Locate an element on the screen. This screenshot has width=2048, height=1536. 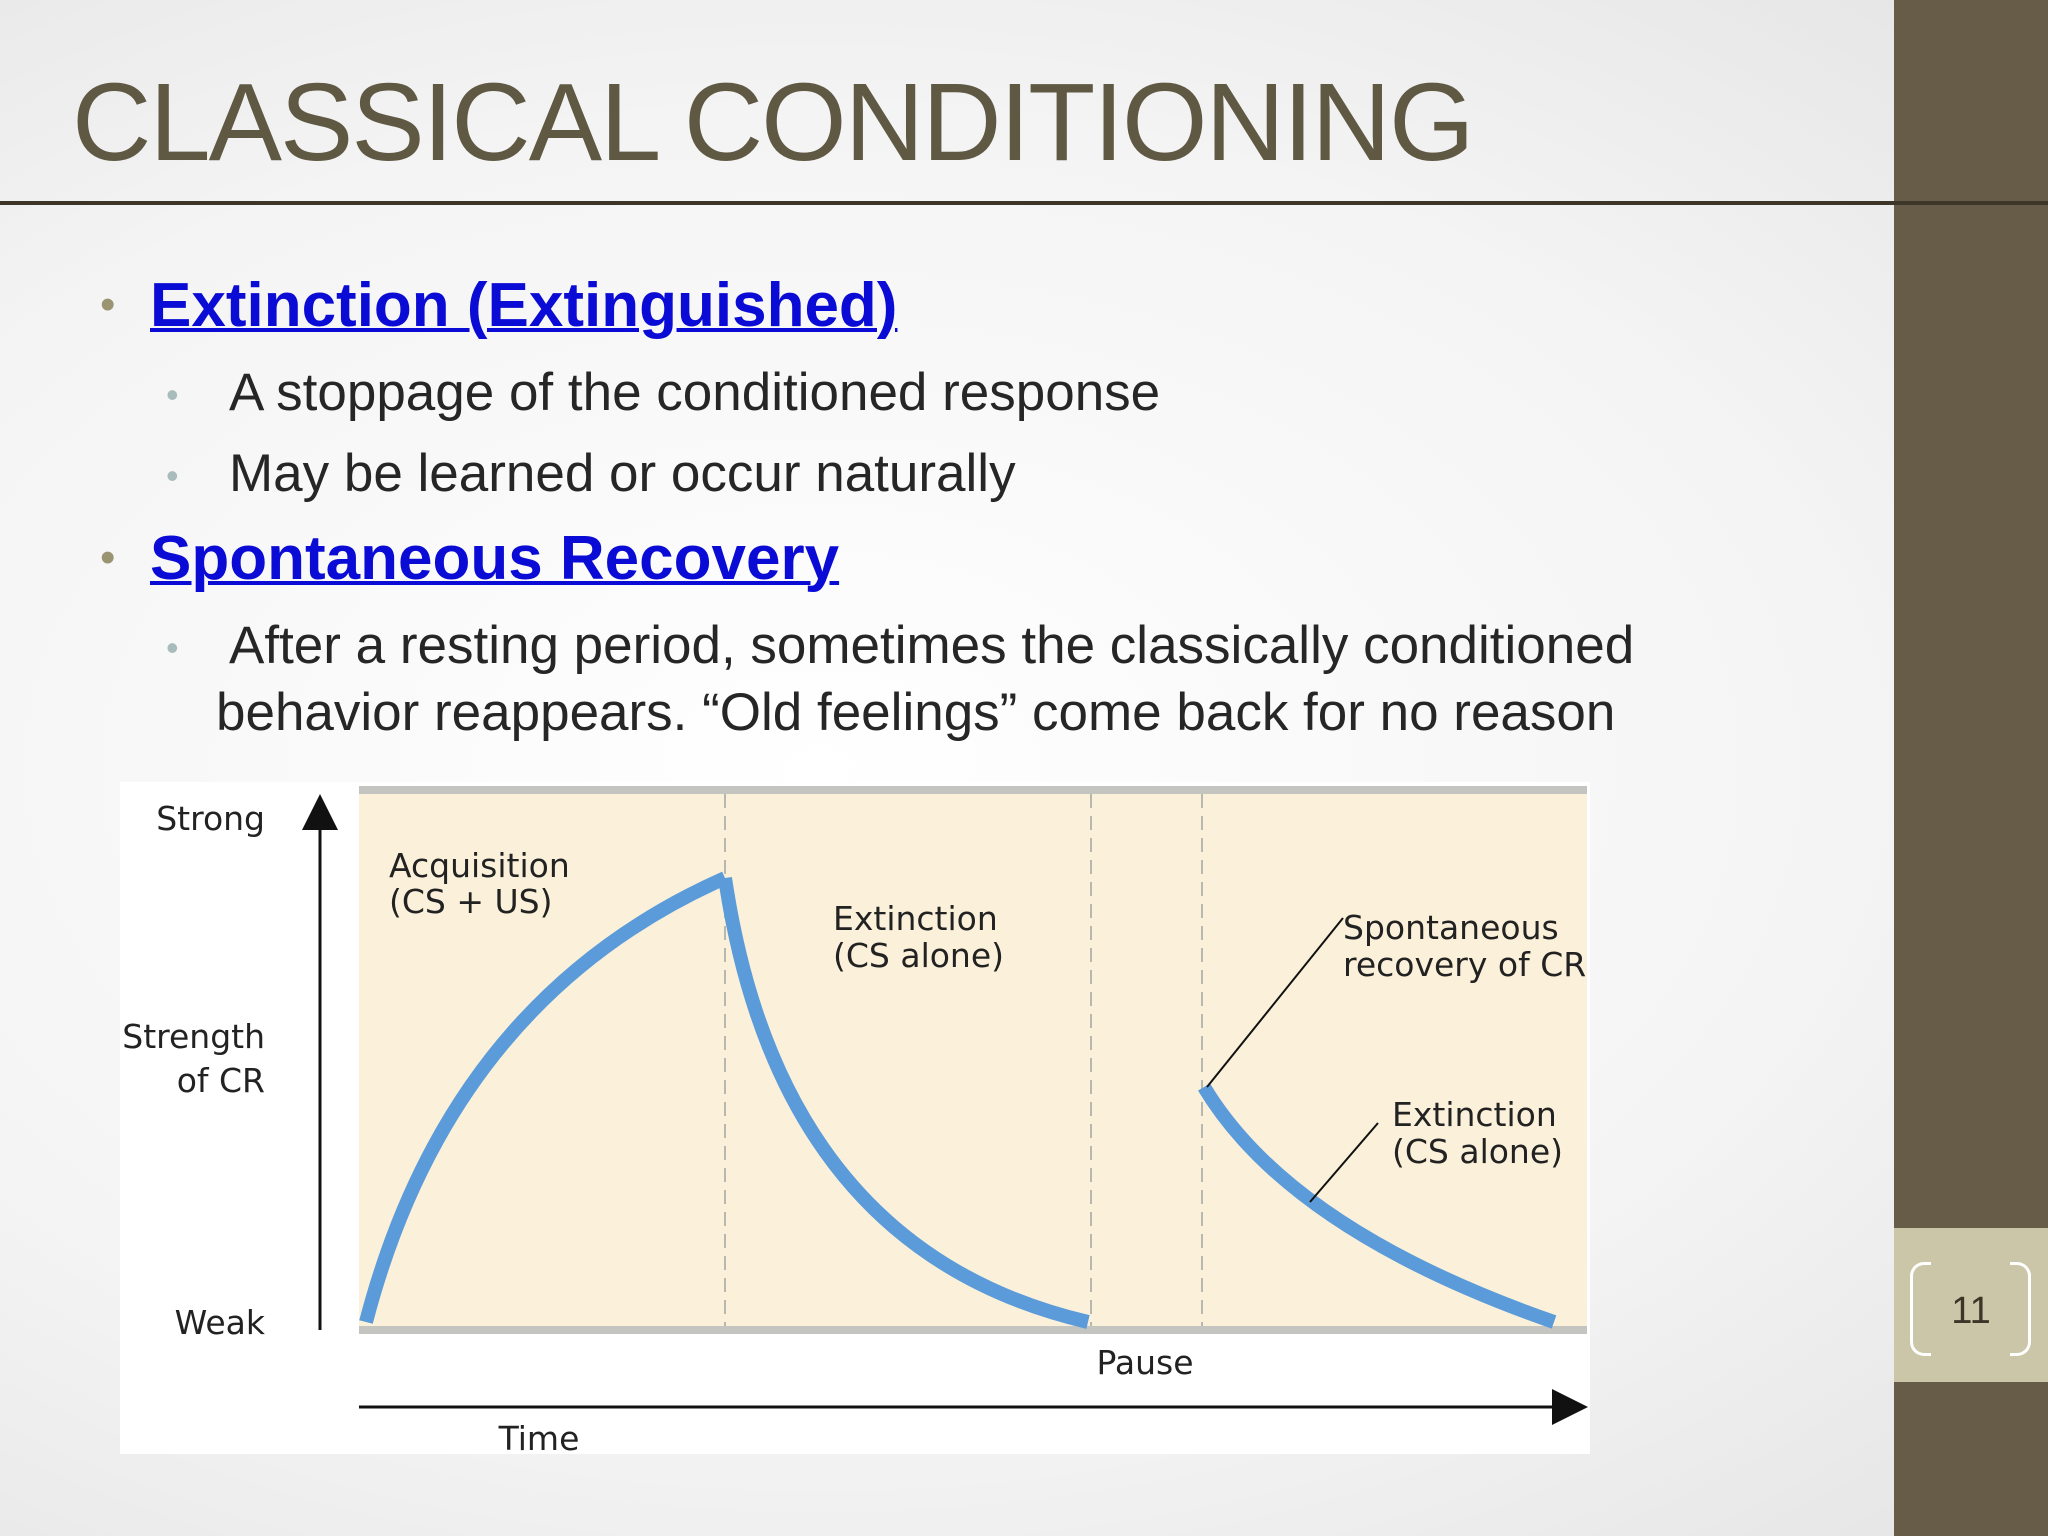
phase-label: (CS + US) is located at coordinates (470, 901).